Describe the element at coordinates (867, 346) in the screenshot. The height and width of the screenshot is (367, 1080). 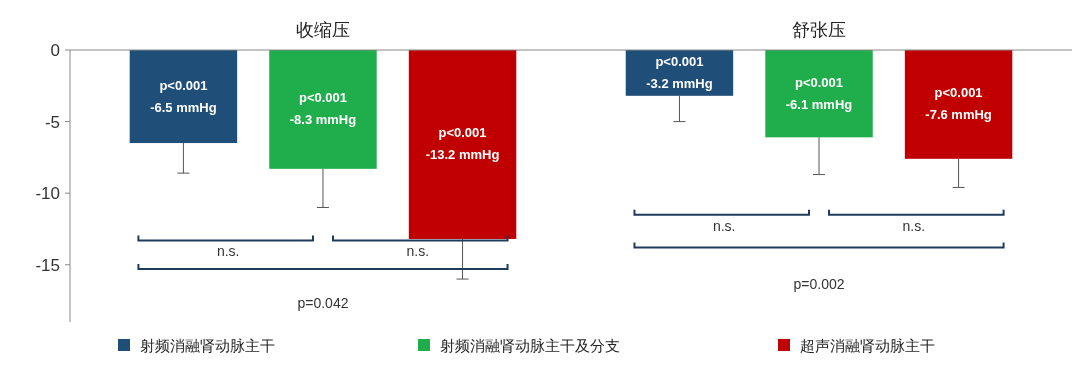
I see `legend-label: 超声消融肾动脉主干` at that location.